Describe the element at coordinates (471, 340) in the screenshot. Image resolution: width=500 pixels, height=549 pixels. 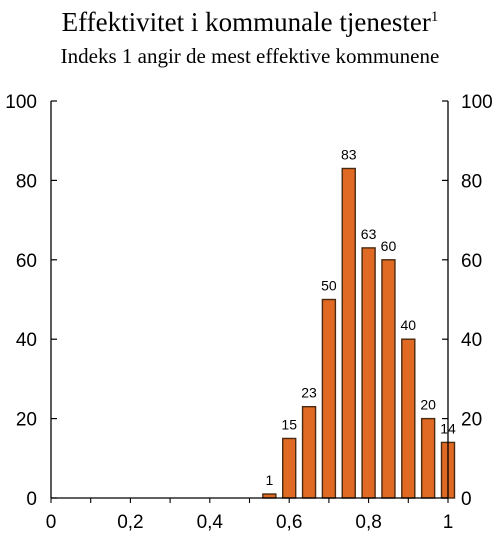
I see `y-tick-label-right: 40` at that location.